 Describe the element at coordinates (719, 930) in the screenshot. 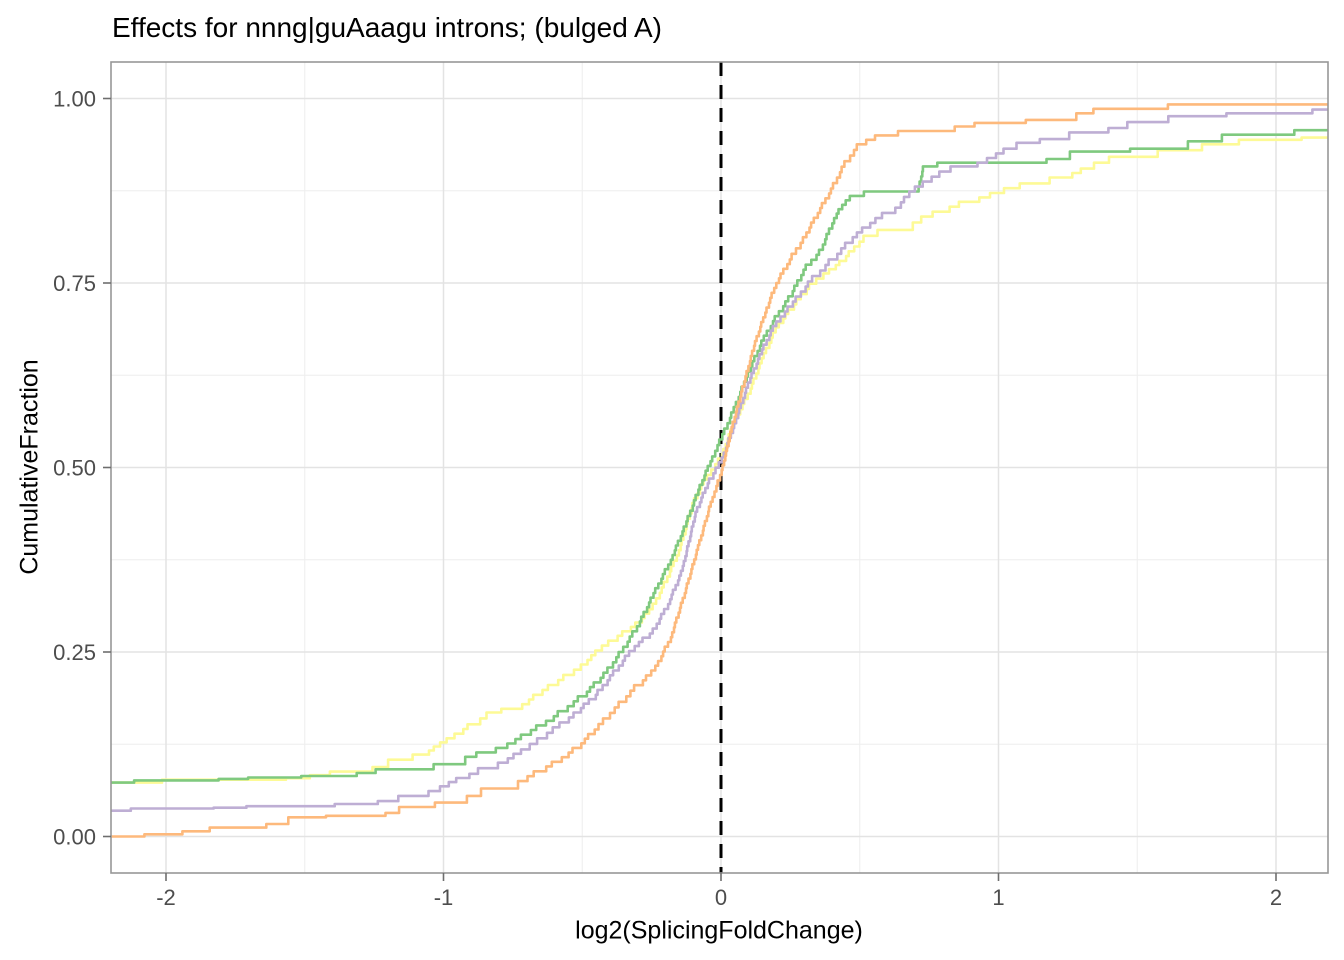

I see `x-axis-title: log2(SplicingFoldChange)` at that location.